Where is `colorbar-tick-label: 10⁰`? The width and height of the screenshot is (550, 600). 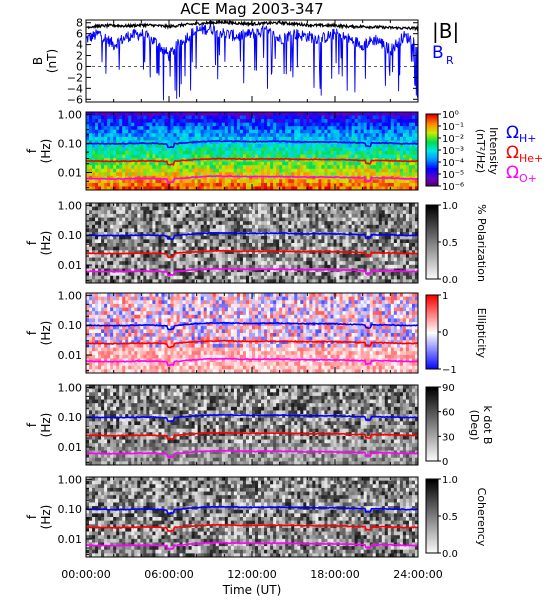
colorbar-tick-label: 10⁰ is located at coordinates (450, 115).